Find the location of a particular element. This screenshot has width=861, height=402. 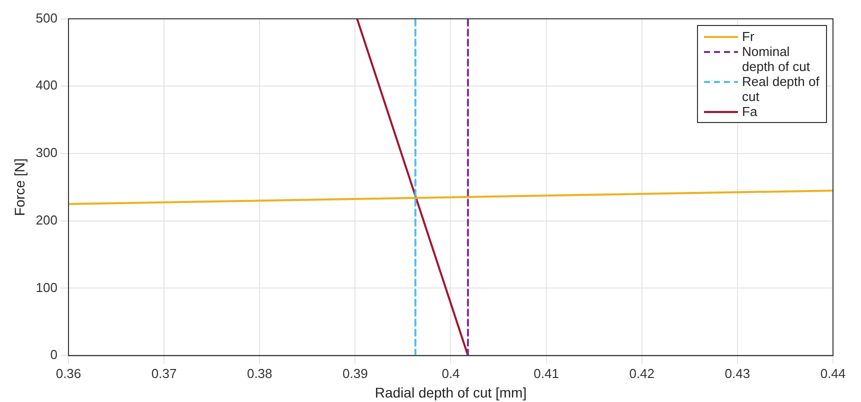

x-tick-label: 0.37 is located at coordinates (164, 373).